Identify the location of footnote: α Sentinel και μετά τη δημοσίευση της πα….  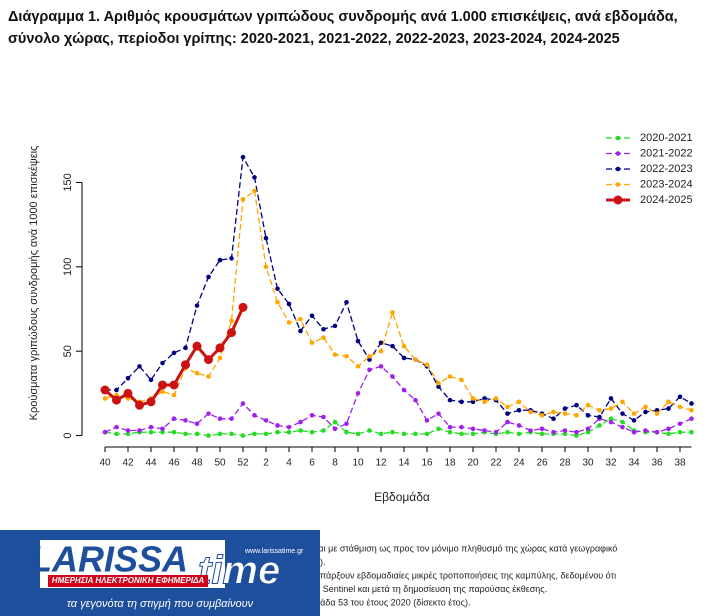
(431, 589).